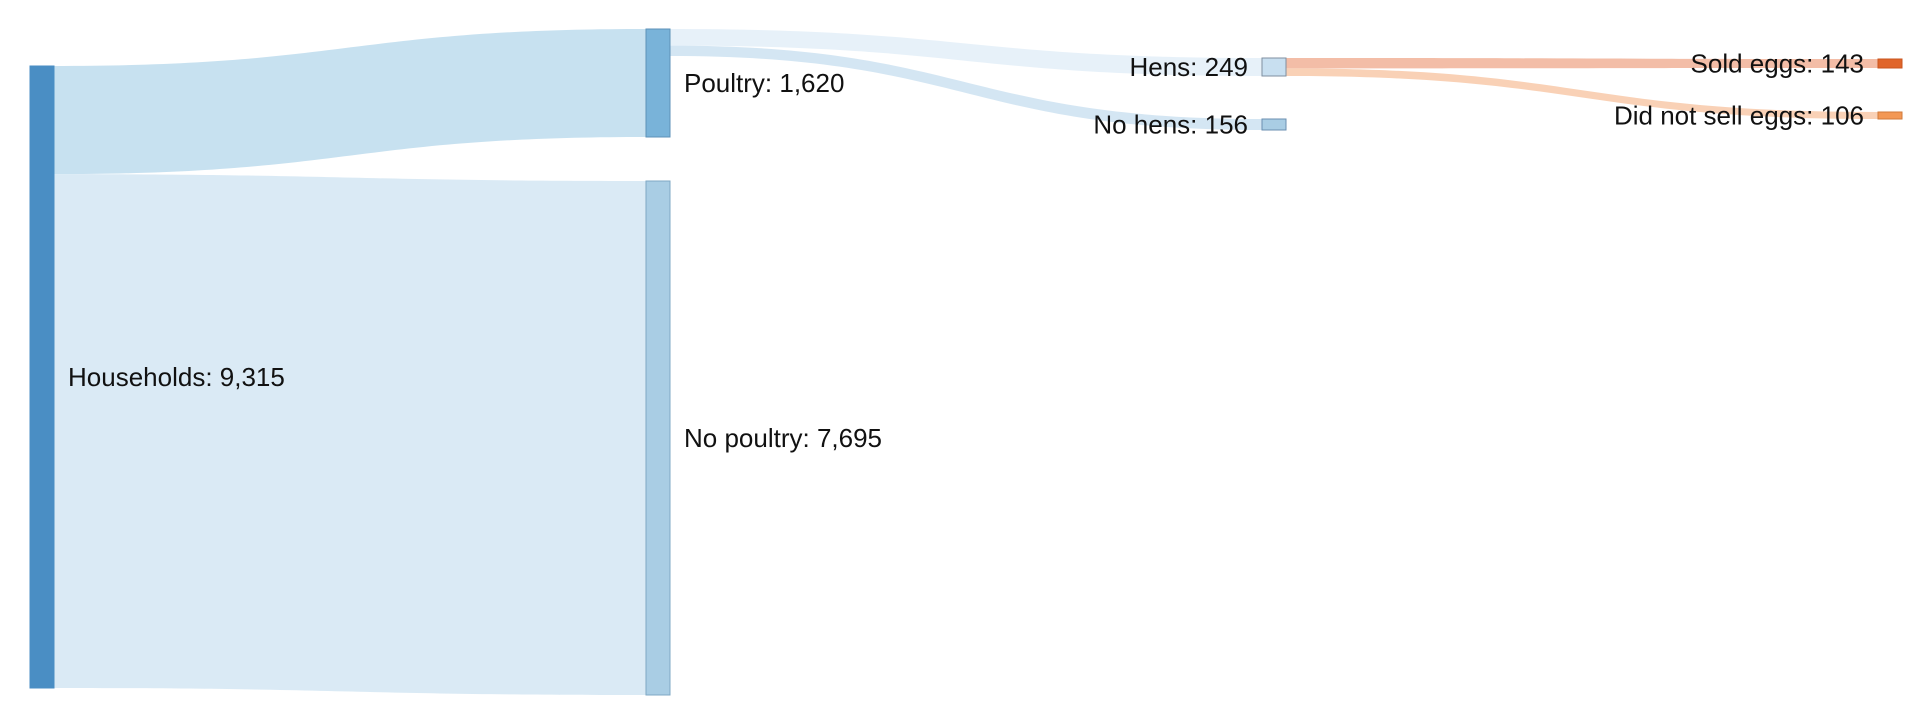 The image size is (1920, 720). I want to click on label-not_sold_eggs: Did not sell eggs: 106, so click(1739, 116).